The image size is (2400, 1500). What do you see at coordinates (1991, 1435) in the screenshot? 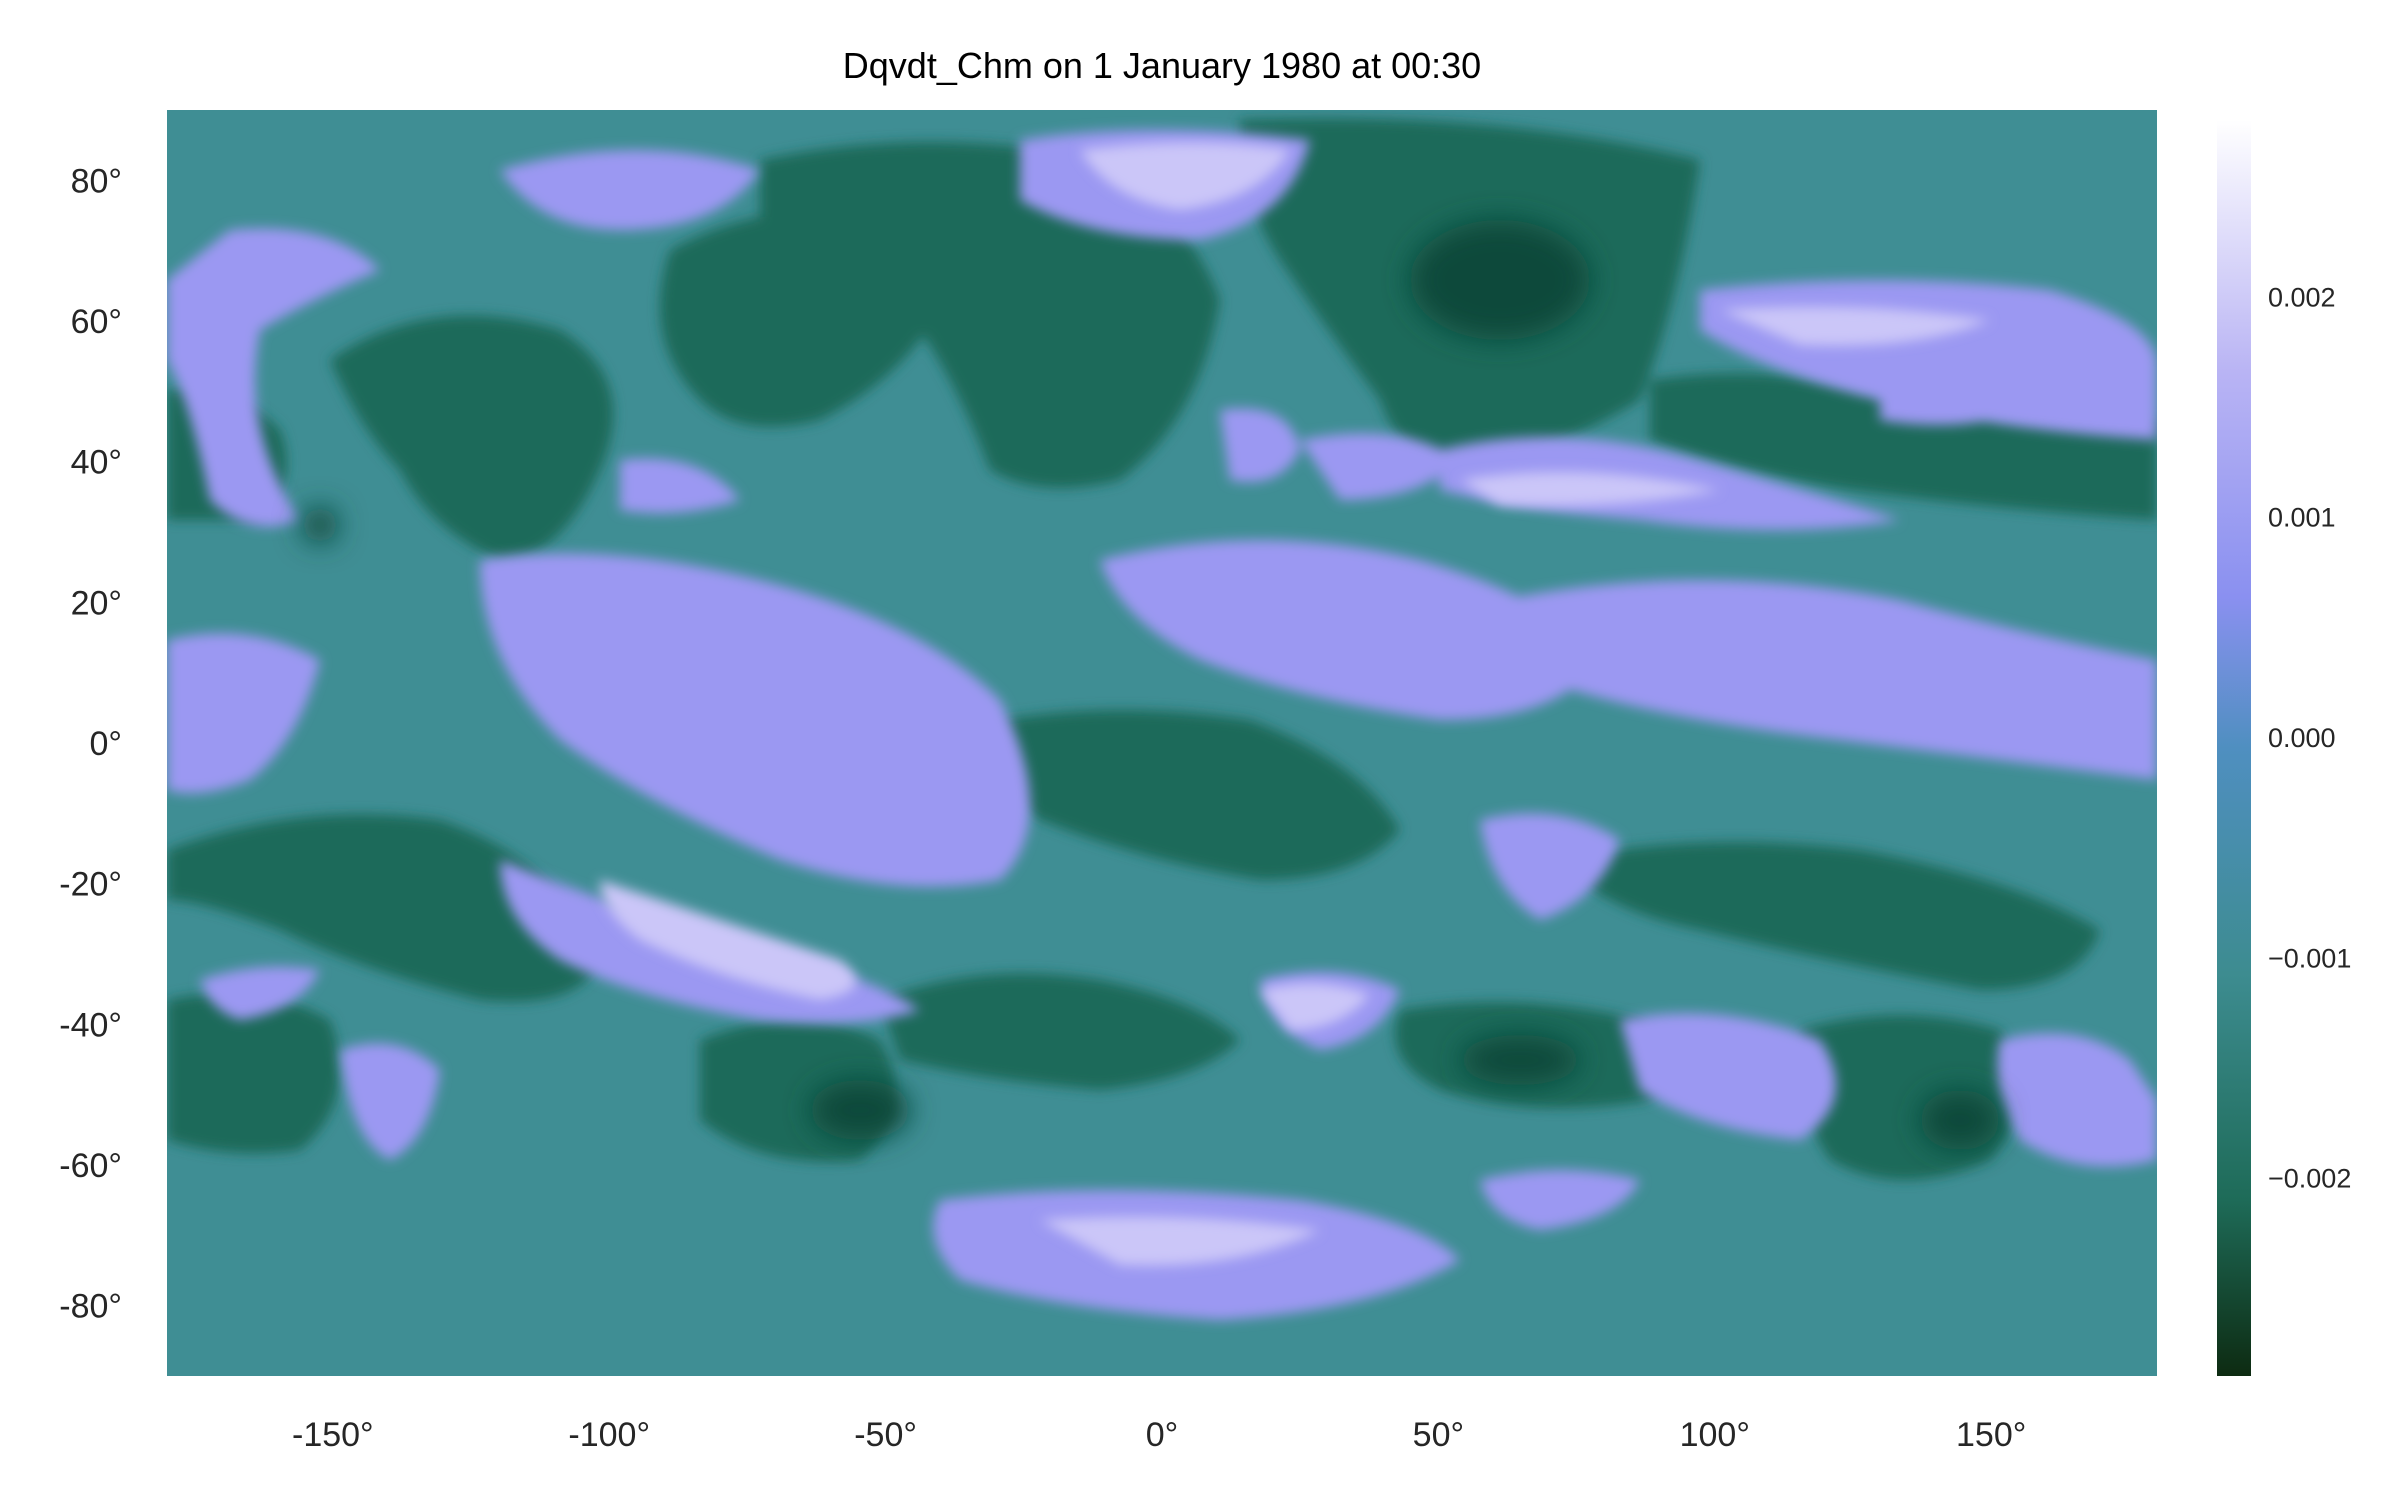
I see `x-tick-label: 150°` at bounding box center [1991, 1435].